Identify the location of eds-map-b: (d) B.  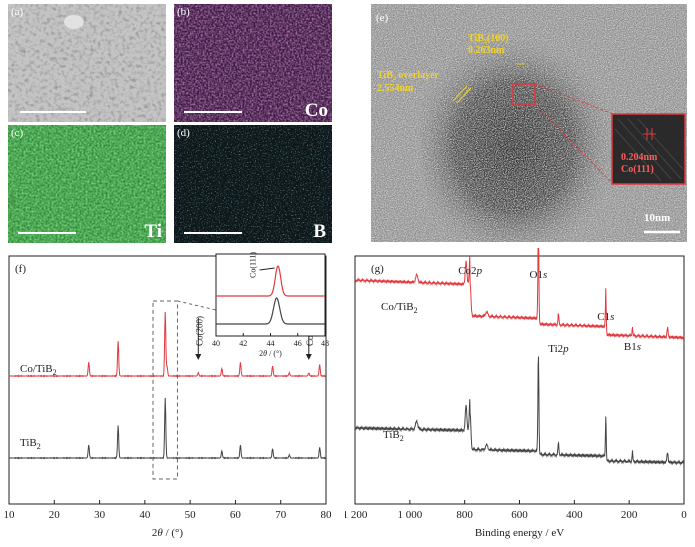
(253, 184).